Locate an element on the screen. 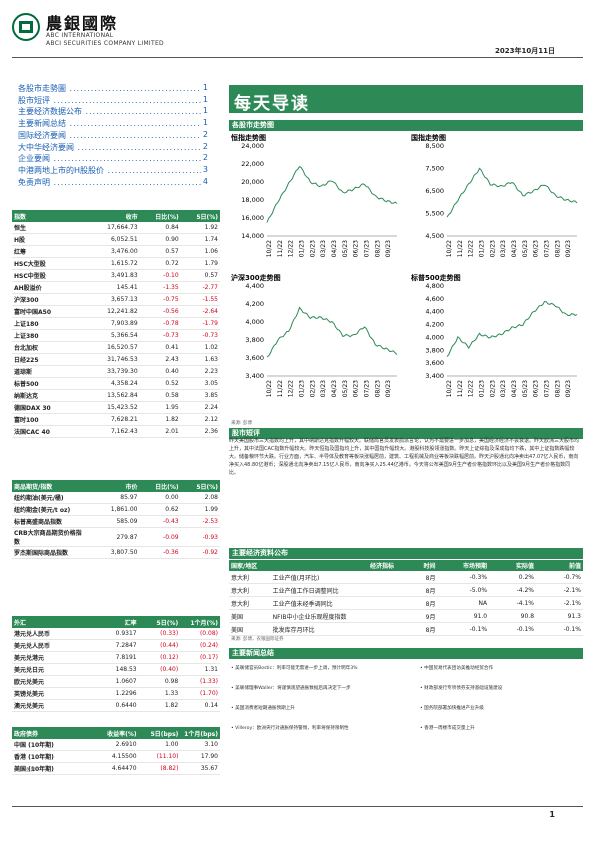 This screenshot has height=842, width=595. econ-cell: 8月 is located at coordinates (417, 577).